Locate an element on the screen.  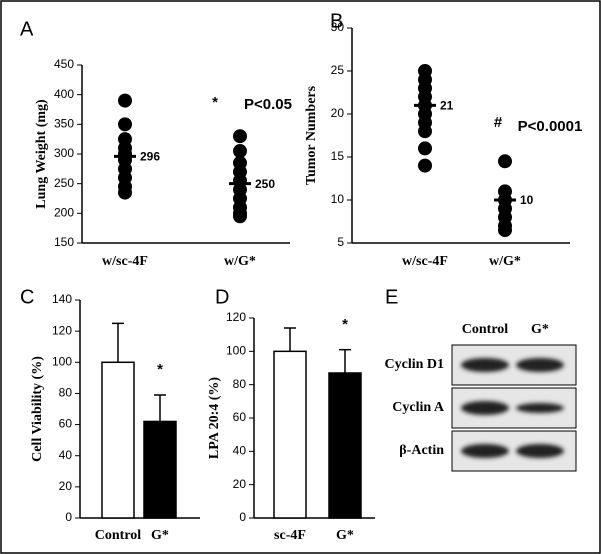
panel-label: B is located at coordinates (336, 21).